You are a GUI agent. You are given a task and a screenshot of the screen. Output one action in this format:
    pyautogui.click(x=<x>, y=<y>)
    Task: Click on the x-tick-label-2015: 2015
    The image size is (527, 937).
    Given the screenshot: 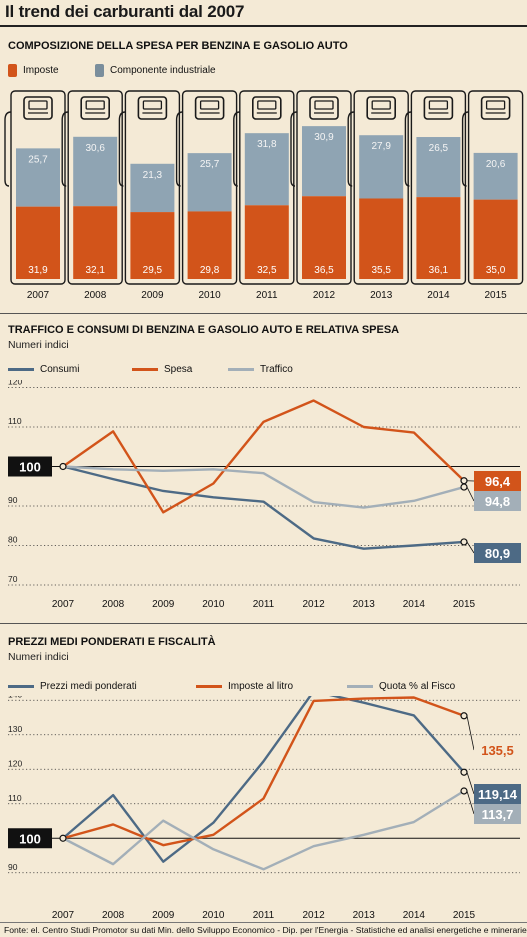 What is the action you would take?
    pyautogui.click(x=464, y=604)
    